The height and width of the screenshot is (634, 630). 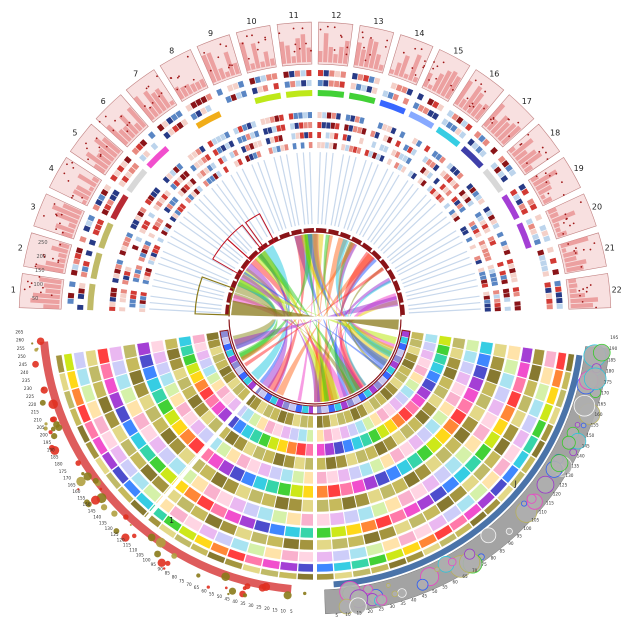 I want to click on ring-tick-label: 100, so click(x=39, y=285).